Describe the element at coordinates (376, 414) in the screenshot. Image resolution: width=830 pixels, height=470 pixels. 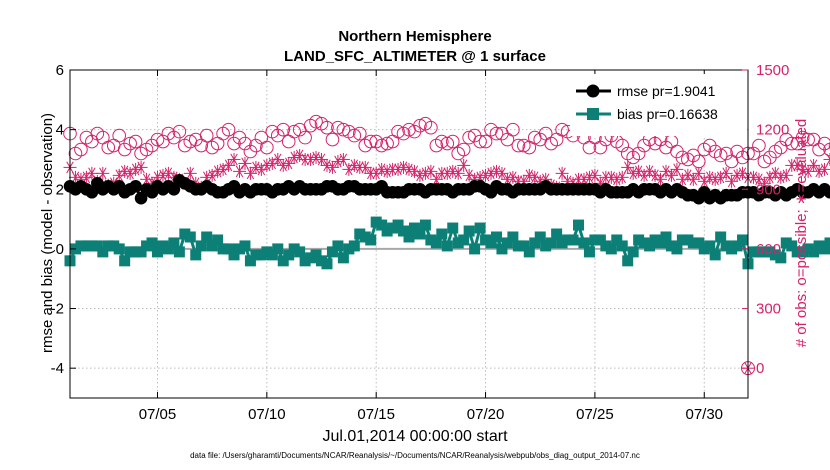
I see `x-tick-label: 07/15` at that location.